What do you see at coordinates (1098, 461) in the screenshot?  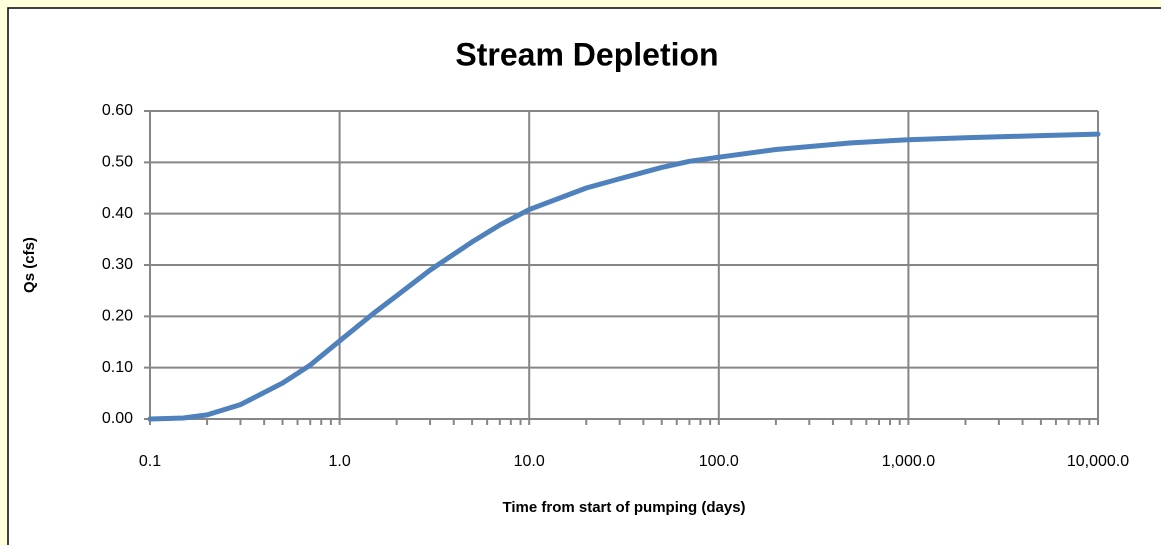 I see `x-tick-label: 10,000.0` at bounding box center [1098, 461].